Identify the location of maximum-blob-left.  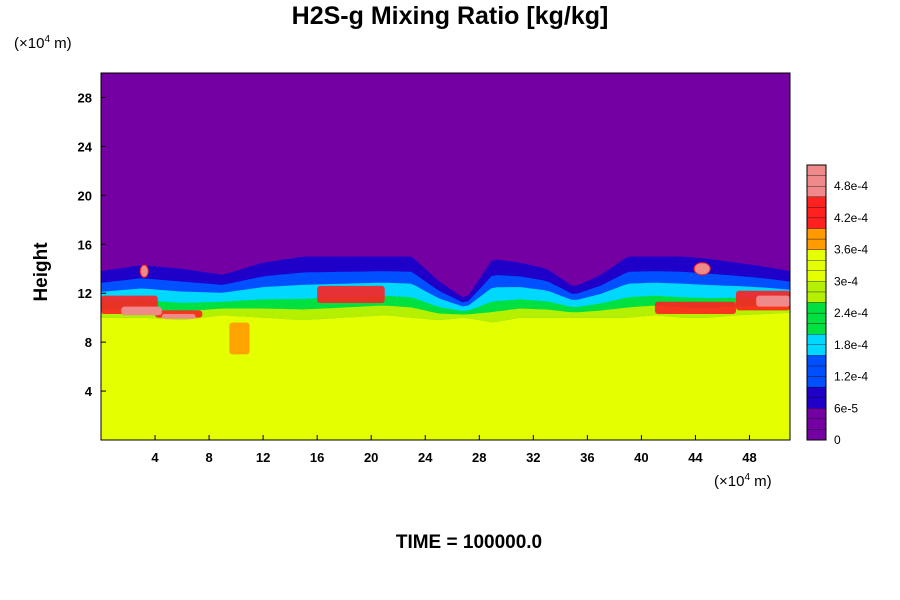
(144, 271).